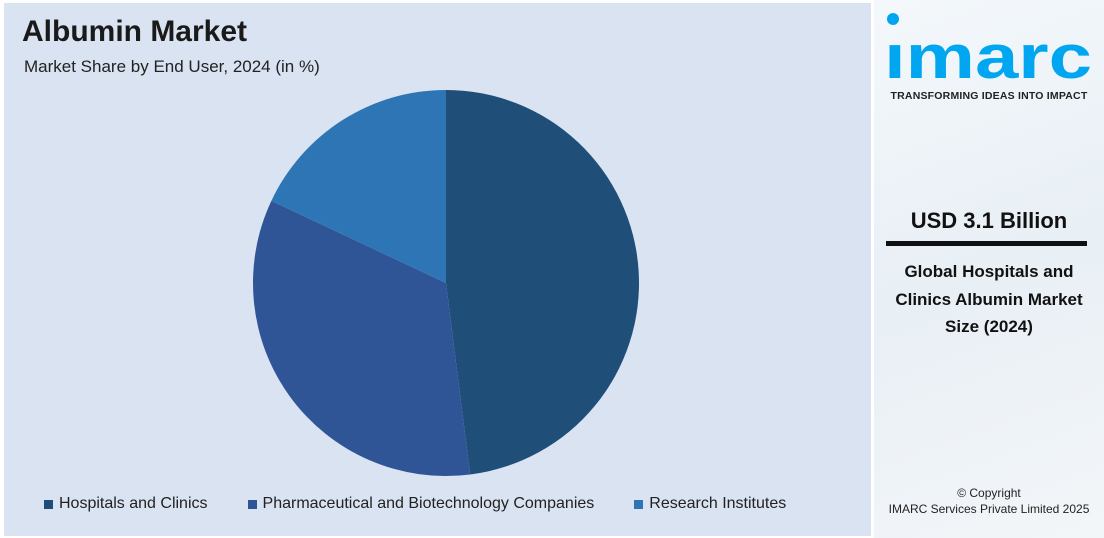  I want to click on chart-subtitle: Market Share by End User, 2024 (in %), so click(172, 66).